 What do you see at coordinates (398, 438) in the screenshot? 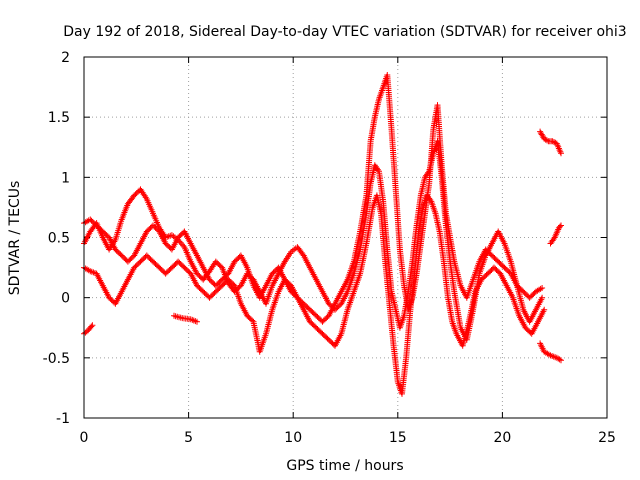
I see `x-tick-label: 15` at bounding box center [398, 438].